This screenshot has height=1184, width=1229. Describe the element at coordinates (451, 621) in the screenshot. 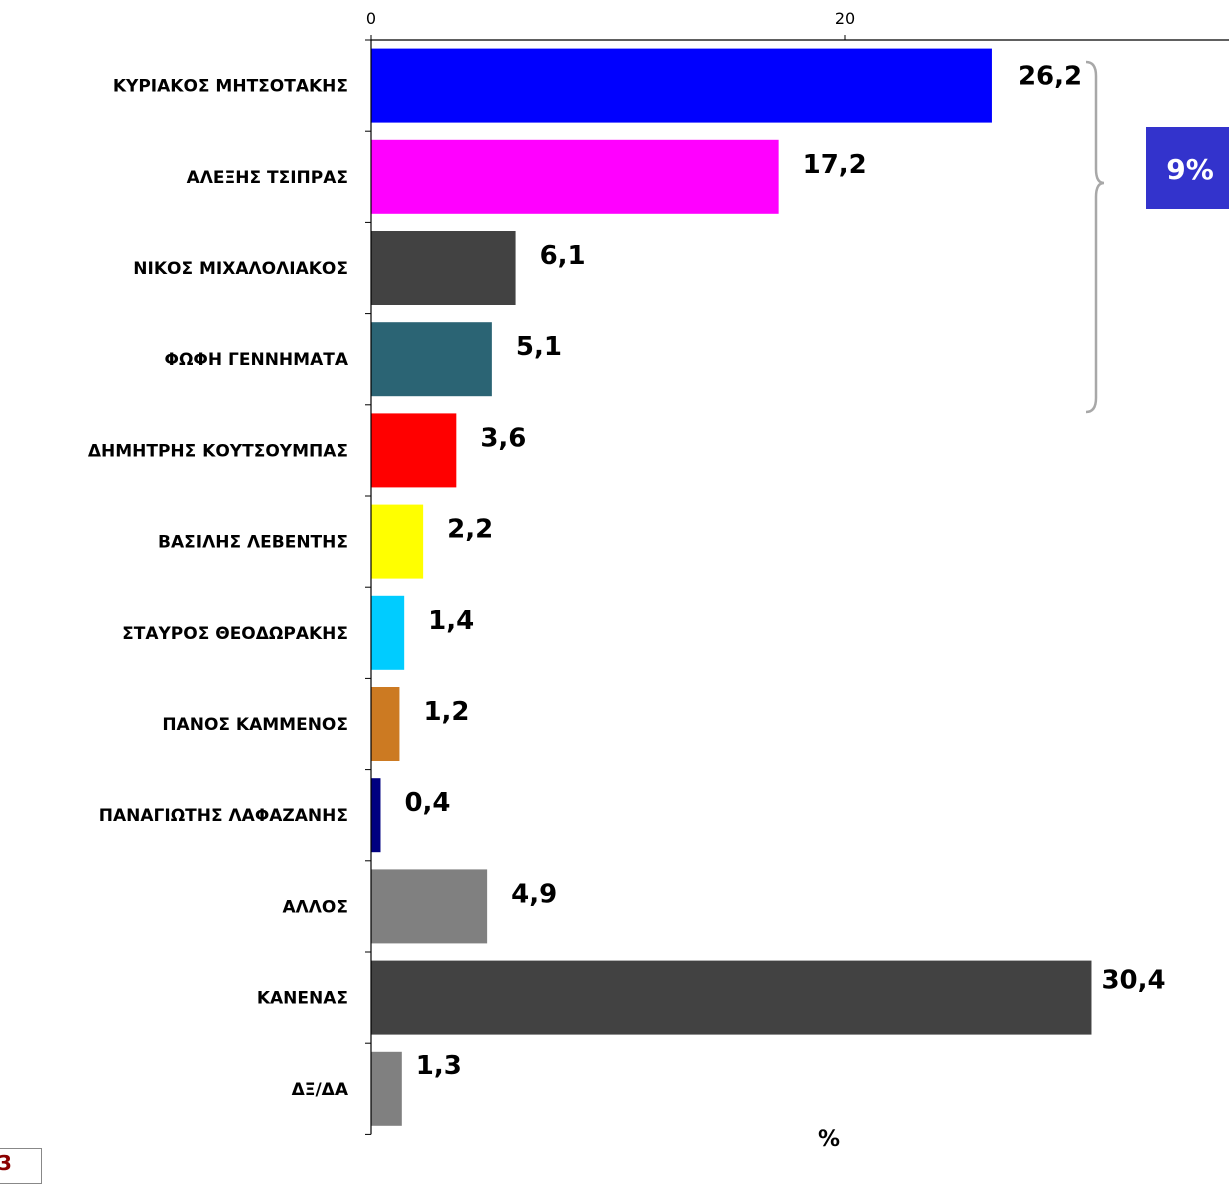

I see `value-label: 1,4` at that location.